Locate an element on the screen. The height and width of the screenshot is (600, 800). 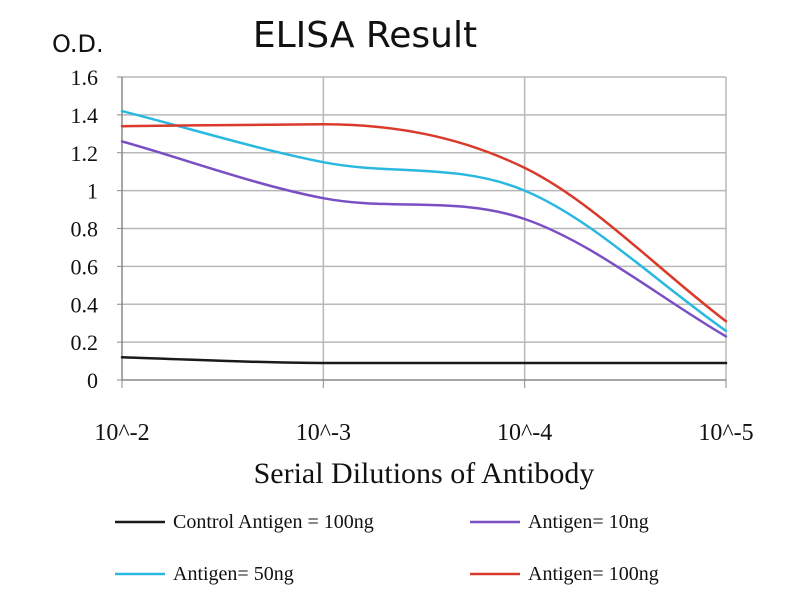
y-tick-labels: 0 0.2 0.4 0.6 0.8 1 1.2 1.4 1.6 is located at coordinates (85, 229).